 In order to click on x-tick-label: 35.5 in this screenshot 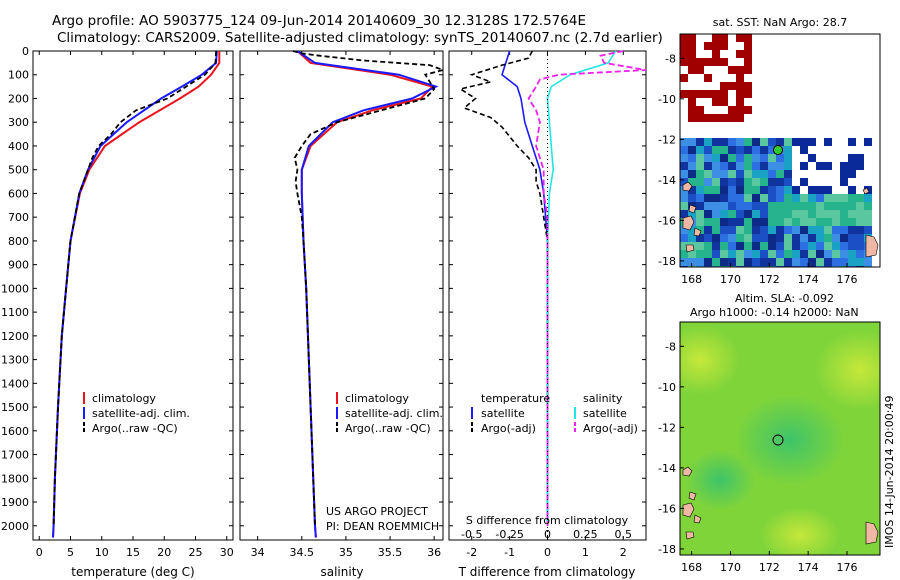, I will do `click(390, 552)`.